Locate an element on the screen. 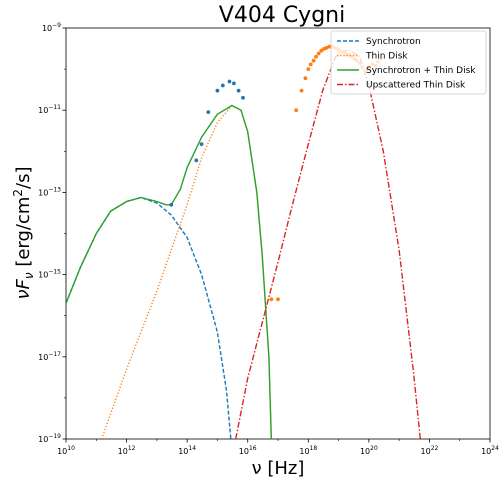 The width and height of the screenshot is (499, 480). y-tick-label: 10−11 is located at coordinates (49, 109).